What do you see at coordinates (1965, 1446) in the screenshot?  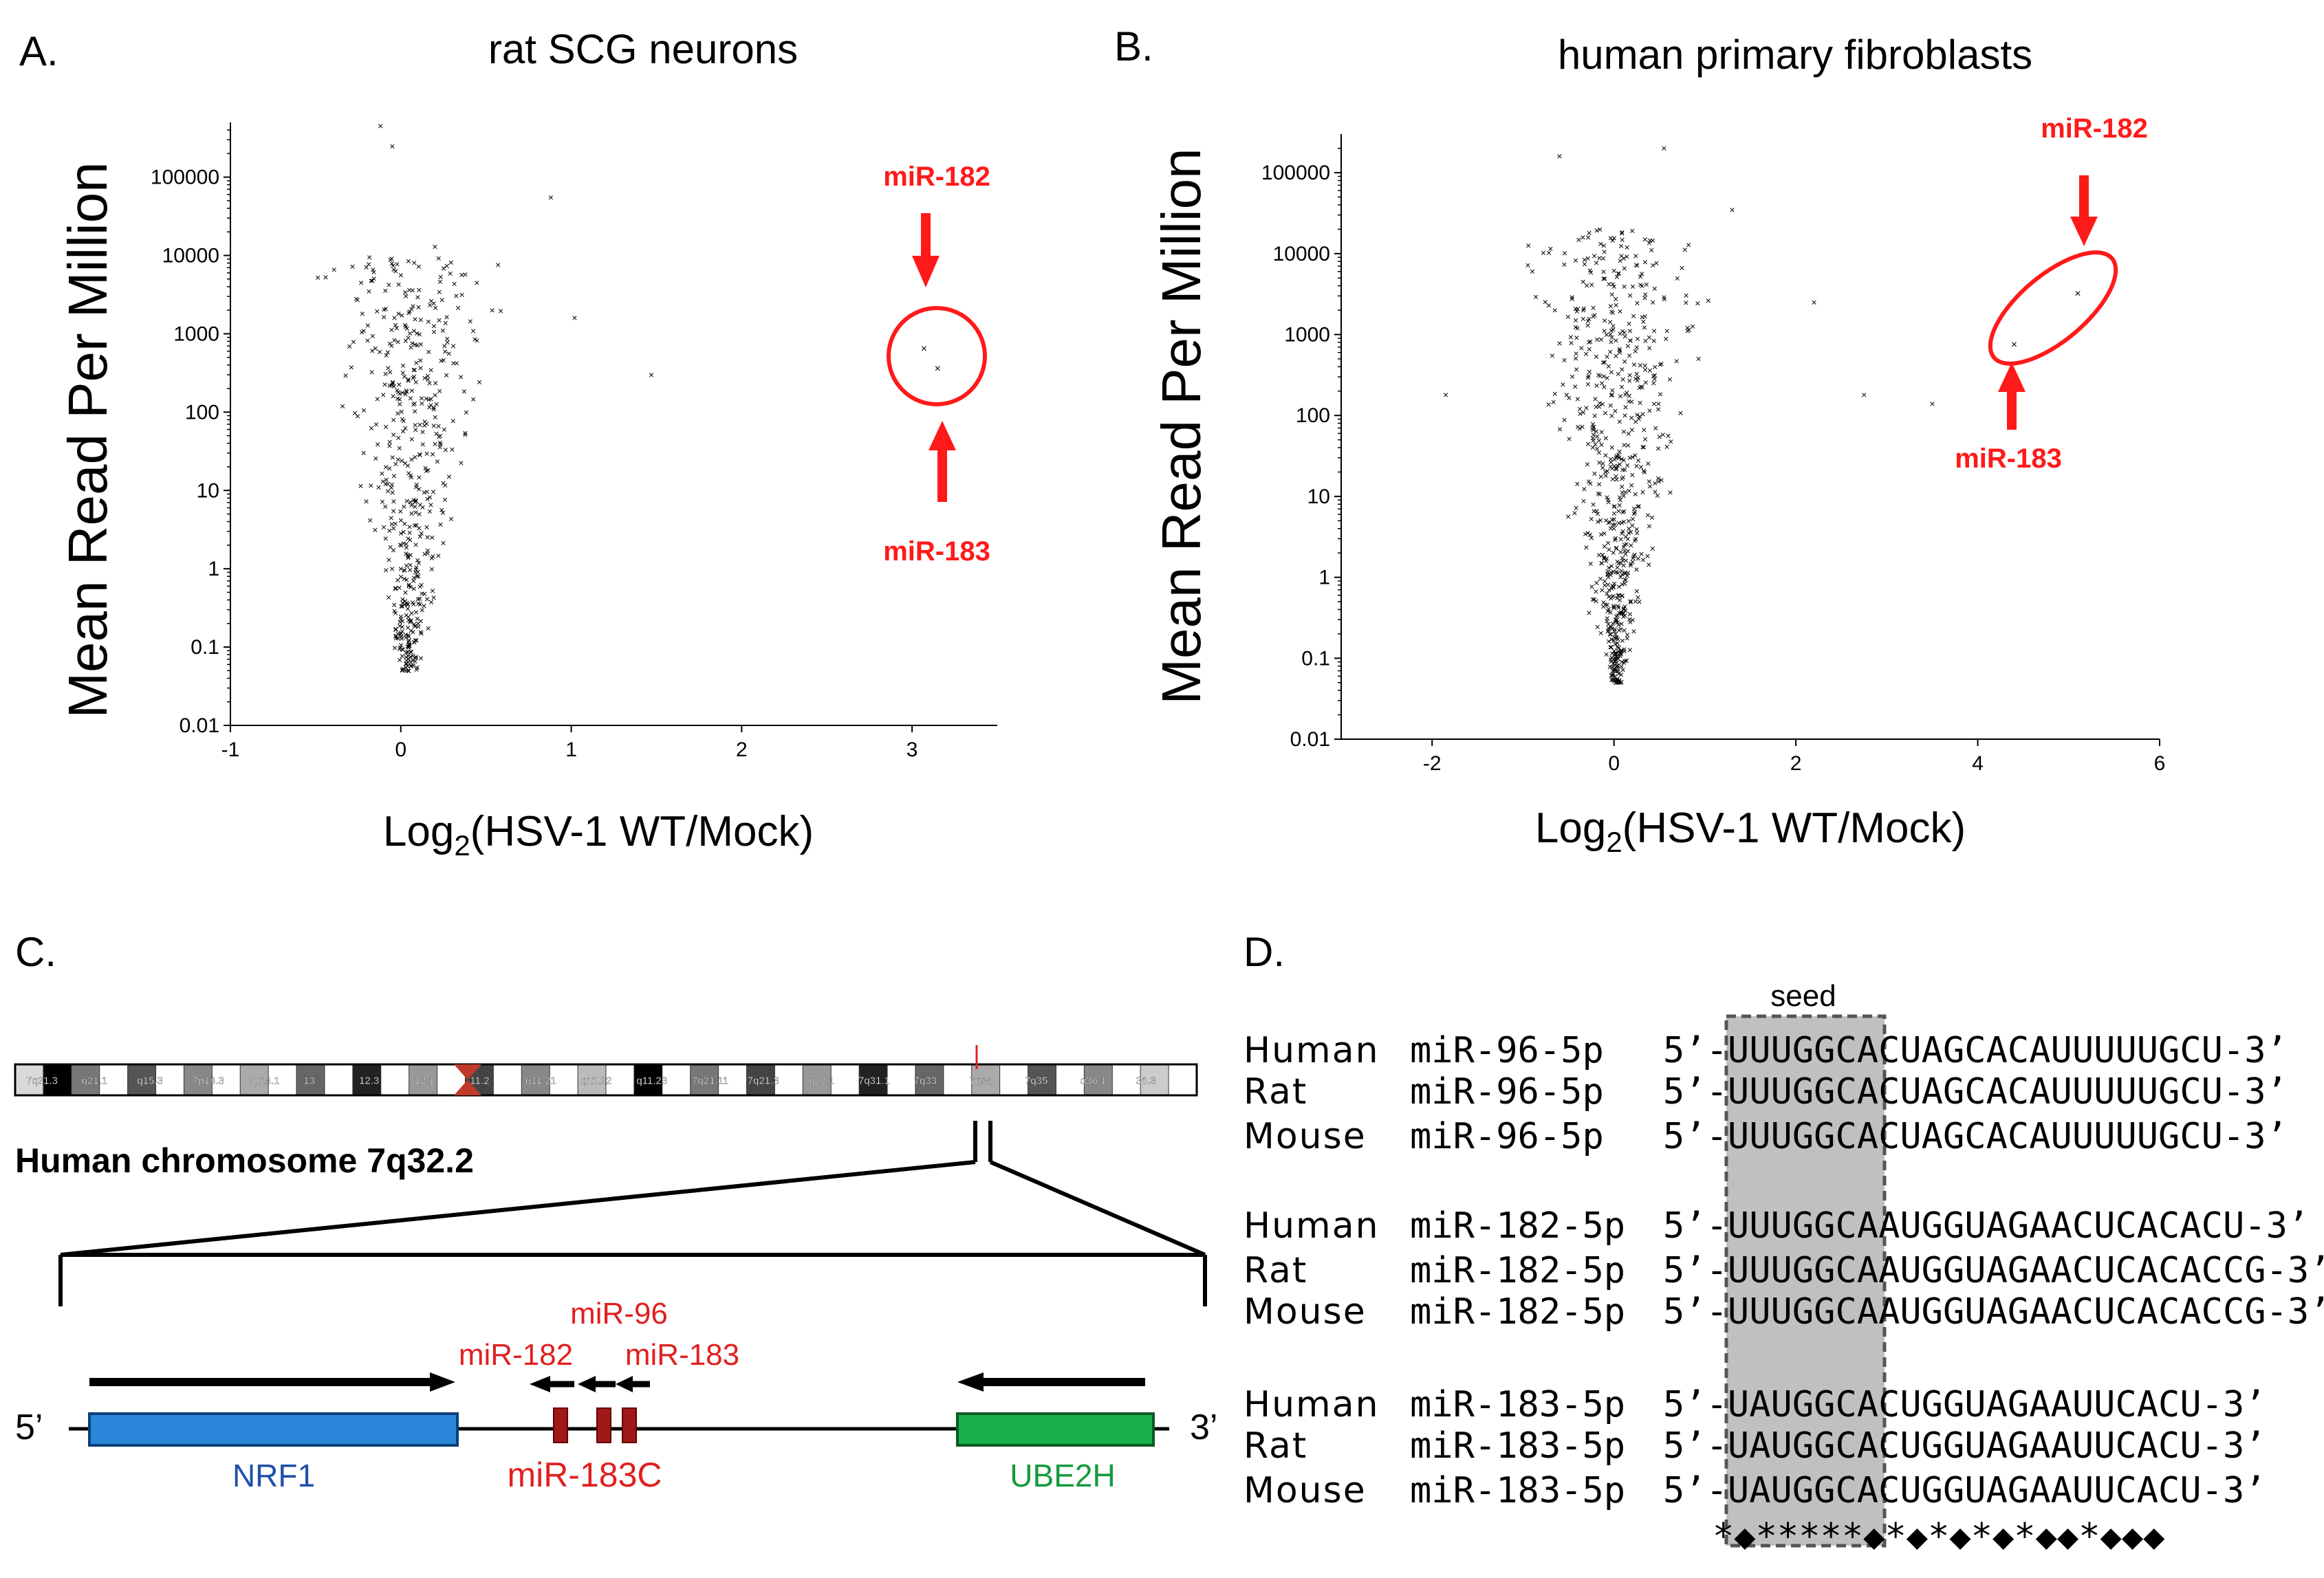 I see `mirna-sequence: 5’-UAUGGCACUGGUAGAAUUCACU-3’` at bounding box center [1965, 1446].